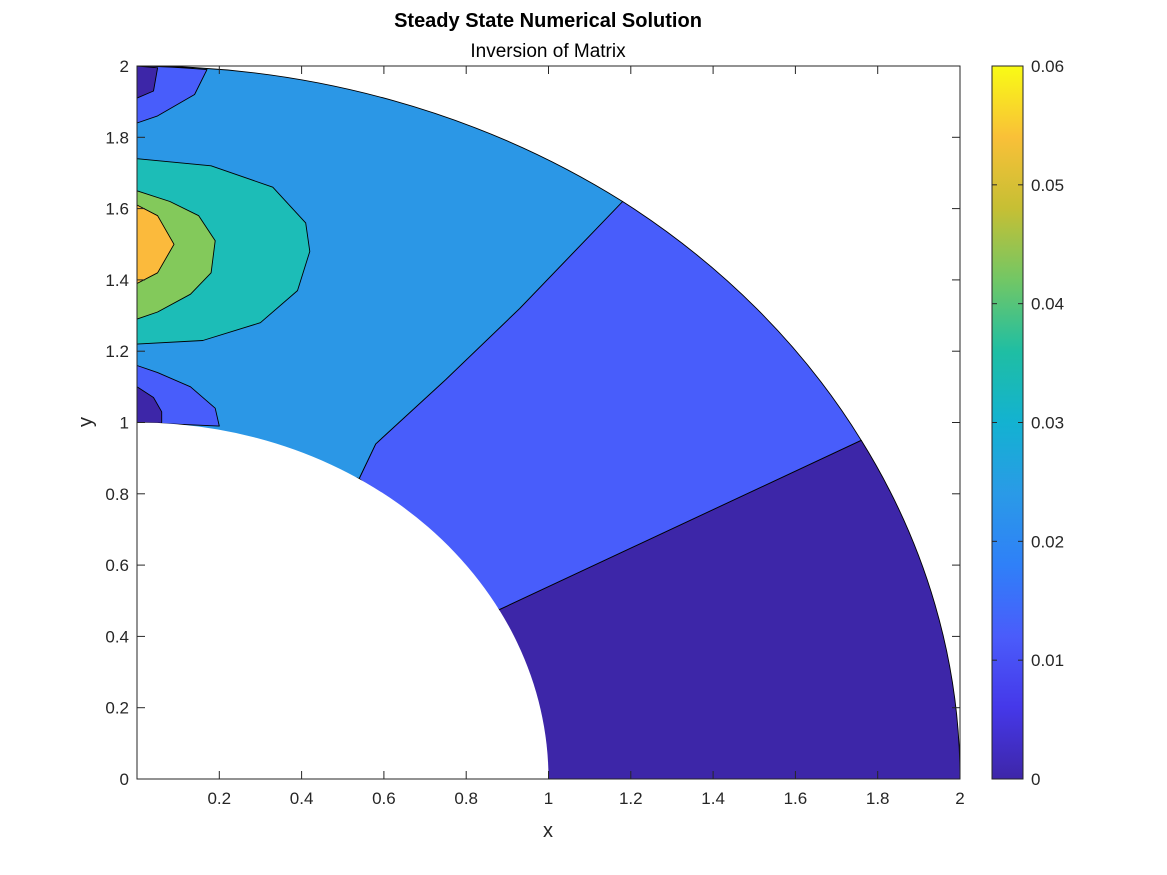  I want to click on y-tick-label: 0.8, so click(117, 494).